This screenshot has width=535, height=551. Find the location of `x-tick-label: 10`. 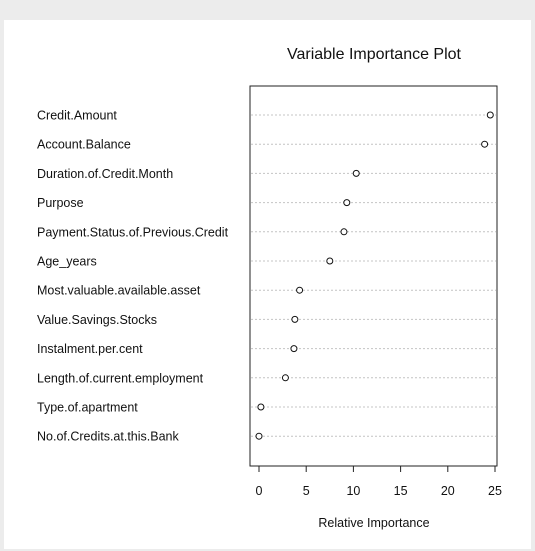

x-tick-label: 10 is located at coordinates (353, 491).